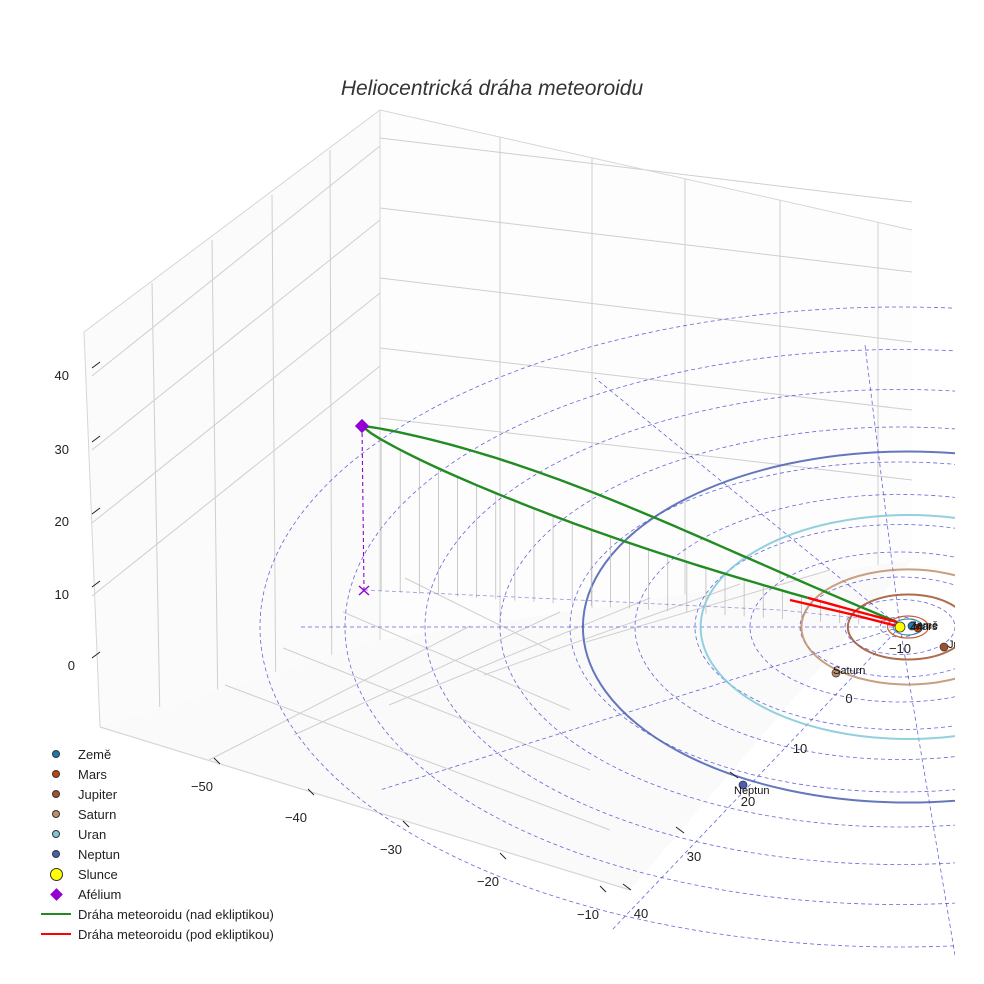  Describe the element at coordinates (694, 856) in the screenshot. I see `y-tick-label-4: 30` at that location.